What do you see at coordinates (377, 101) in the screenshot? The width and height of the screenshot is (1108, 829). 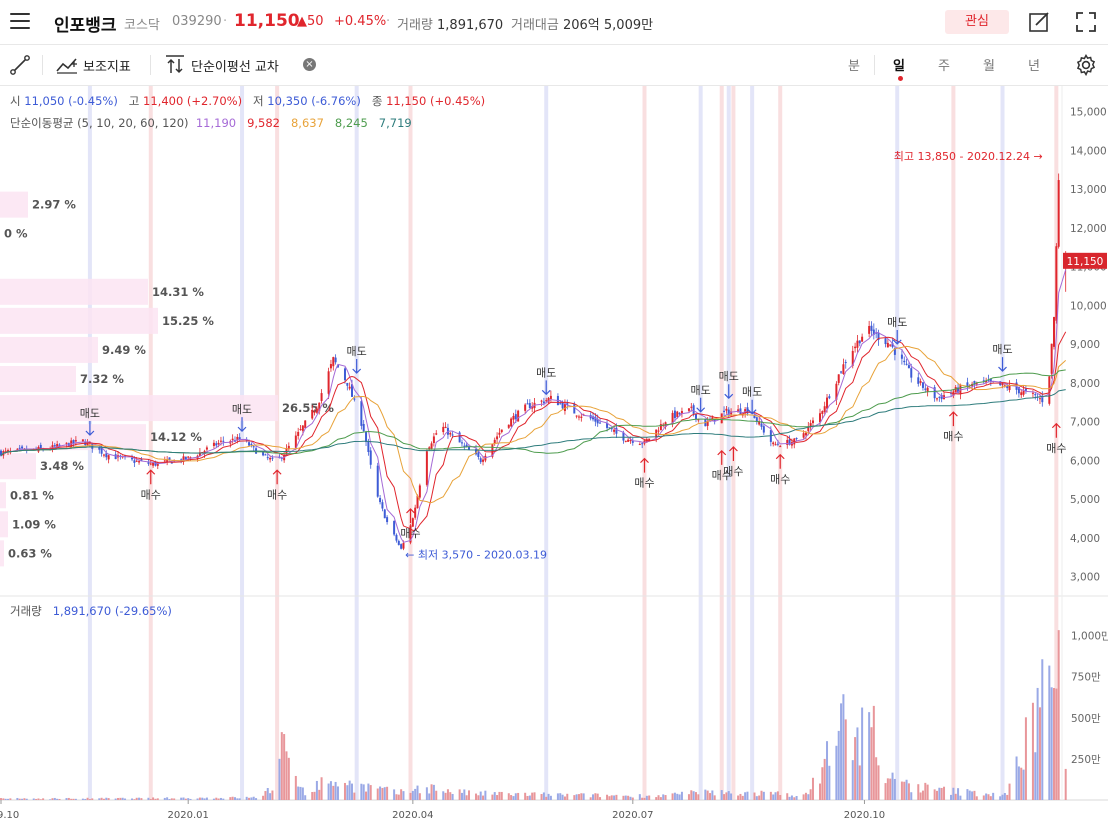 I see `close-label: 종` at bounding box center [377, 101].